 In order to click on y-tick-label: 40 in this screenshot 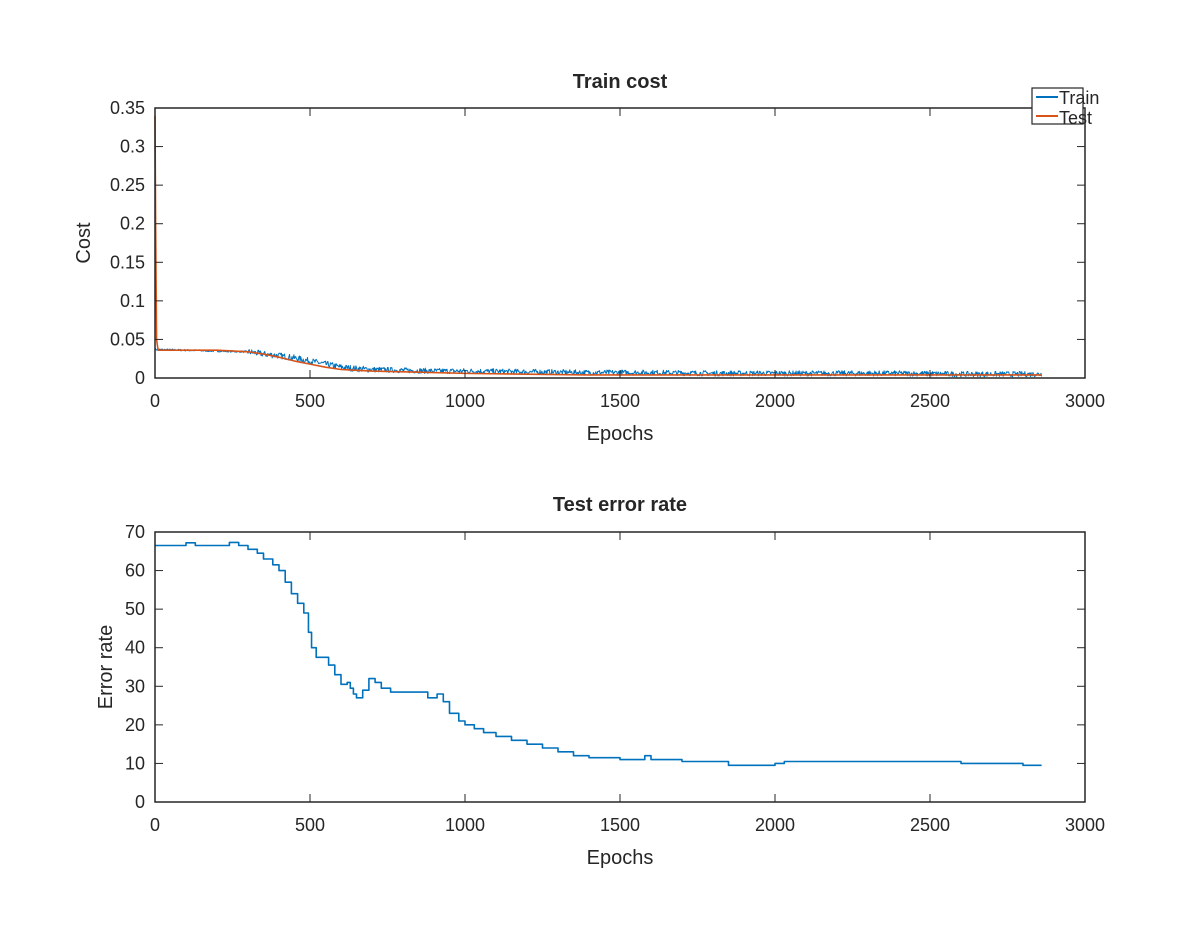, I will do `click(135, 648)`.